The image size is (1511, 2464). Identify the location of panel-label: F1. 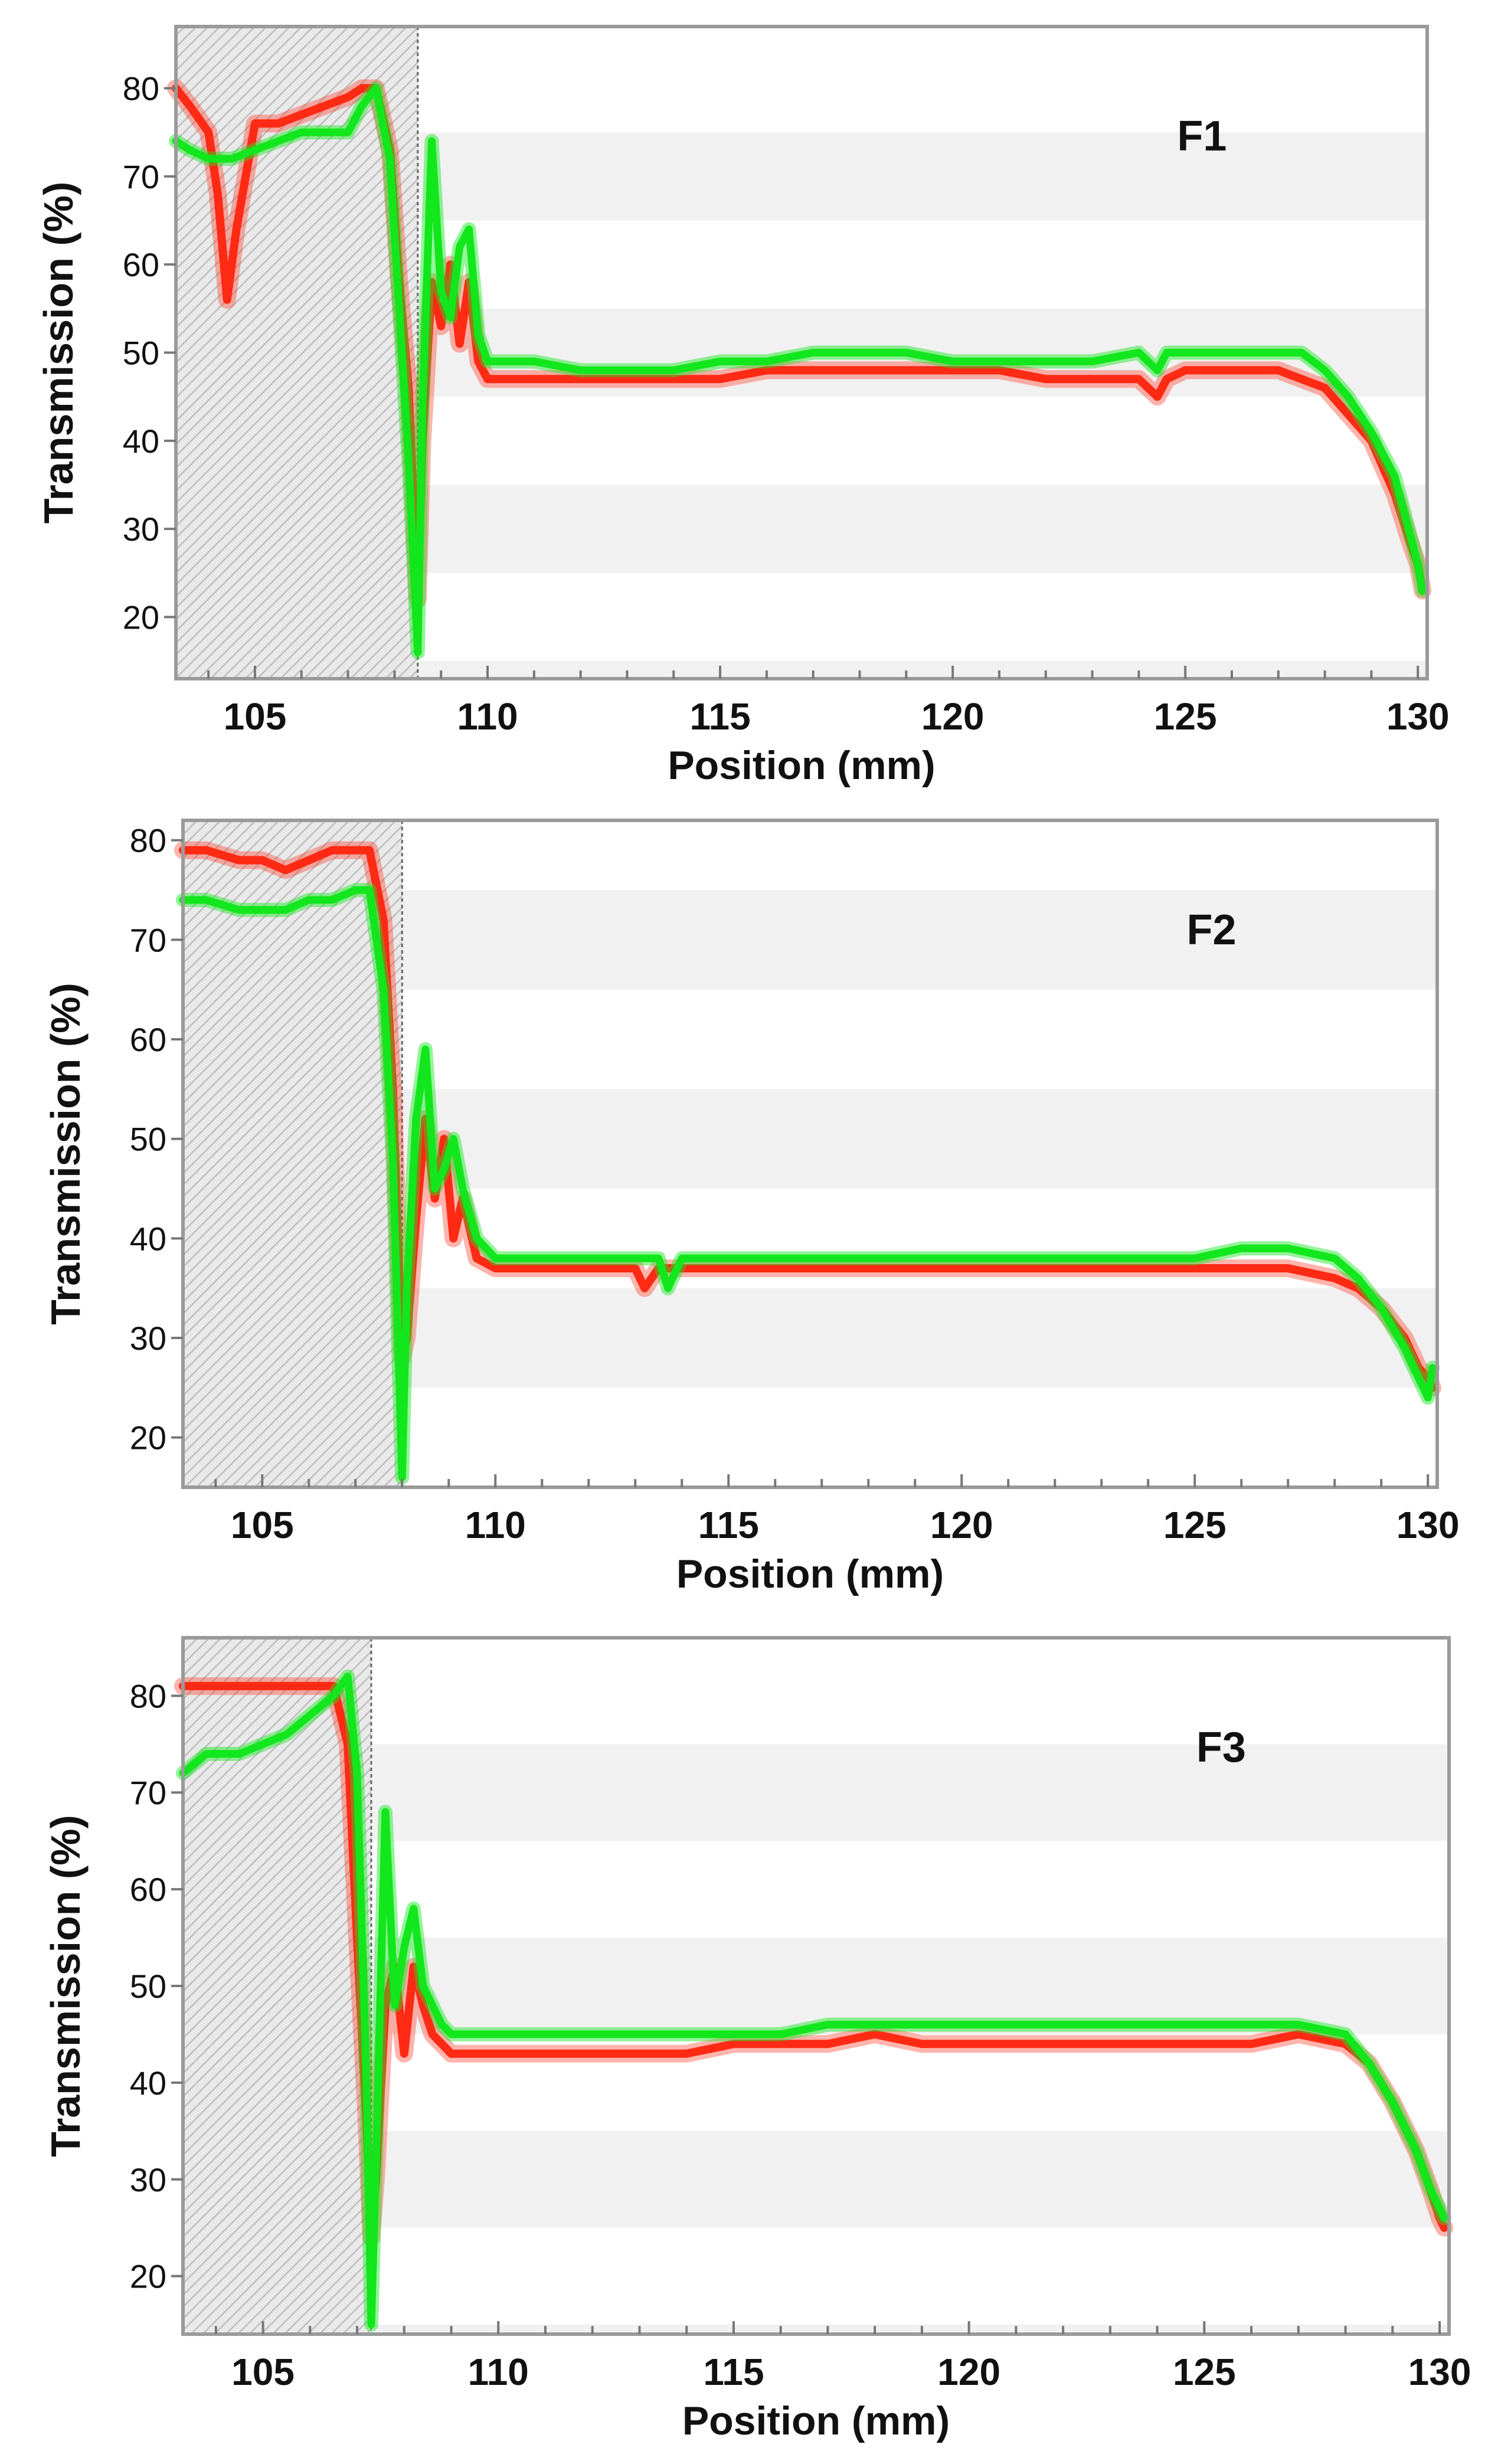
(1202, 136).